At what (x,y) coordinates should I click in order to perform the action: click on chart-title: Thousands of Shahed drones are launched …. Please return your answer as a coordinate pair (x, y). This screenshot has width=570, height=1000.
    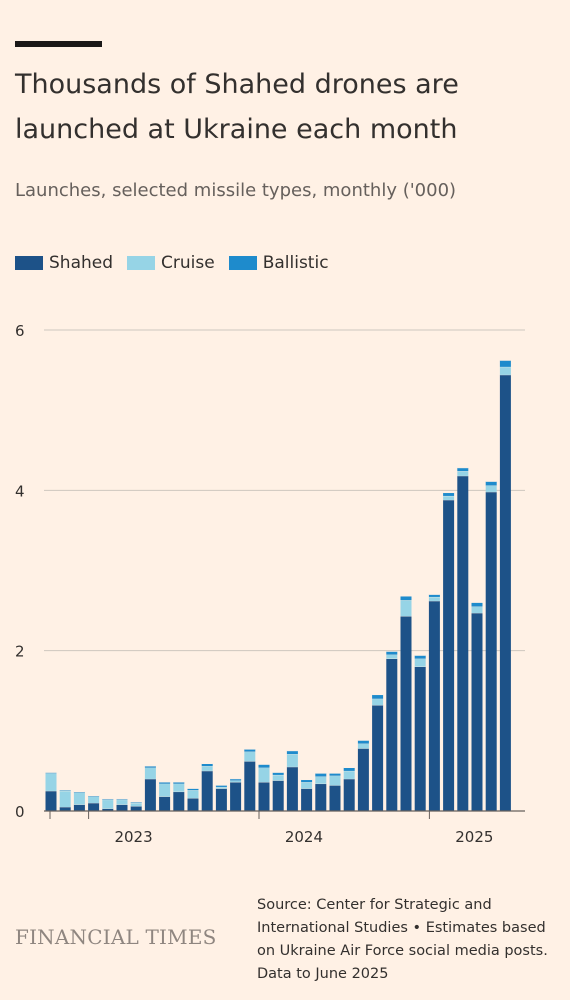
    Looking at the image, I should click on (237, 107).